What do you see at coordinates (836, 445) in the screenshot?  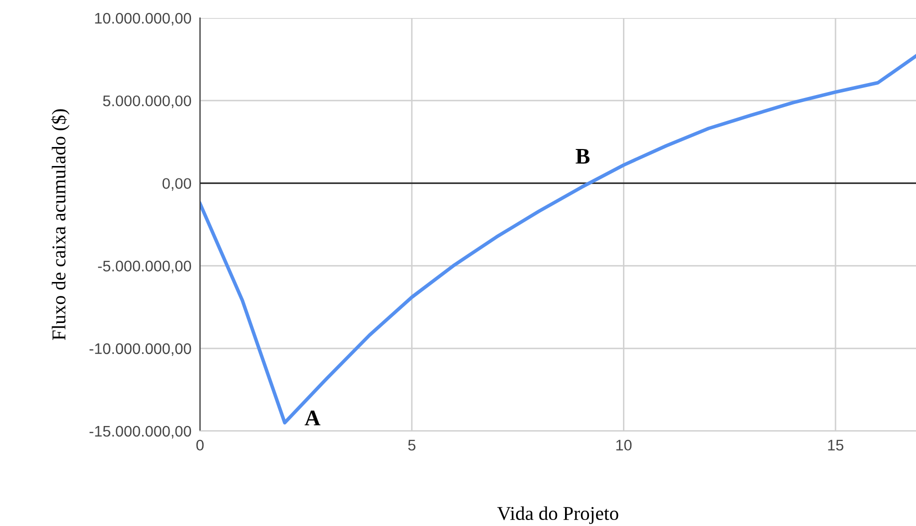 I see `x-tick-label: 15` at bounding box center [836, 445].